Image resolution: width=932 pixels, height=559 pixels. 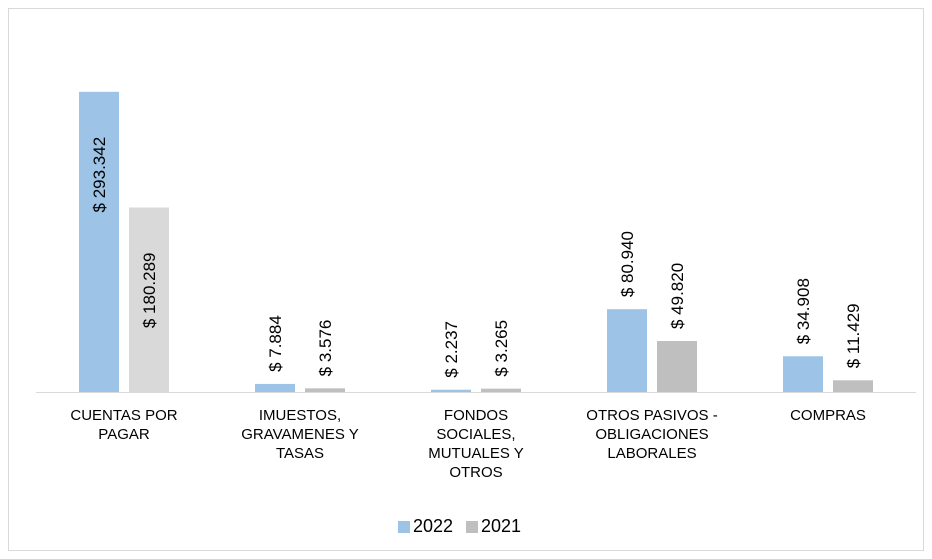 I want to click on legend-label: 2022, so click(x=433, y=526).